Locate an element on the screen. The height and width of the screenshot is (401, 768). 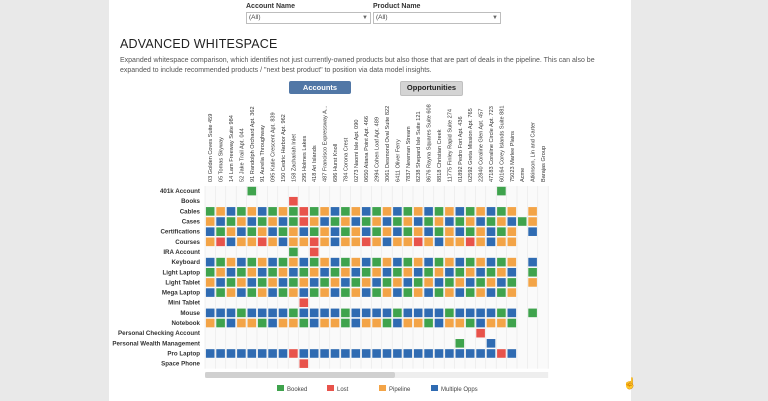
filter-icon: ▽ ⌄ is located at coordinates (485, 0).